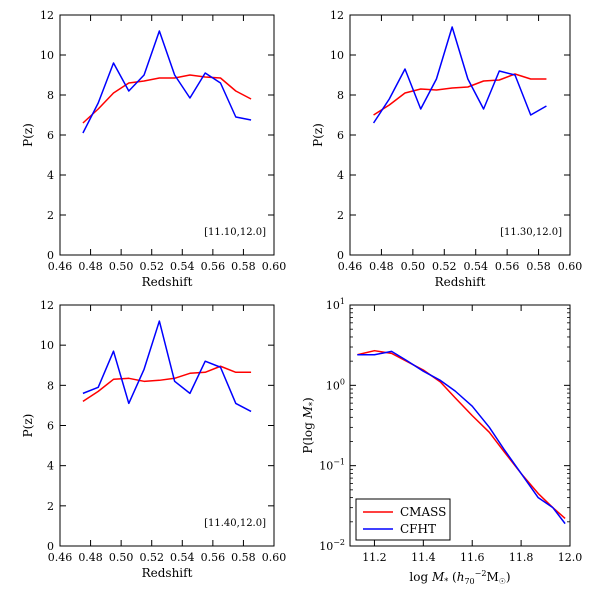  What do you see at coordinates (309, 425) in the screenshot?
I see `y-axis-label: P(log M*)` at bounding box center [309, 425].